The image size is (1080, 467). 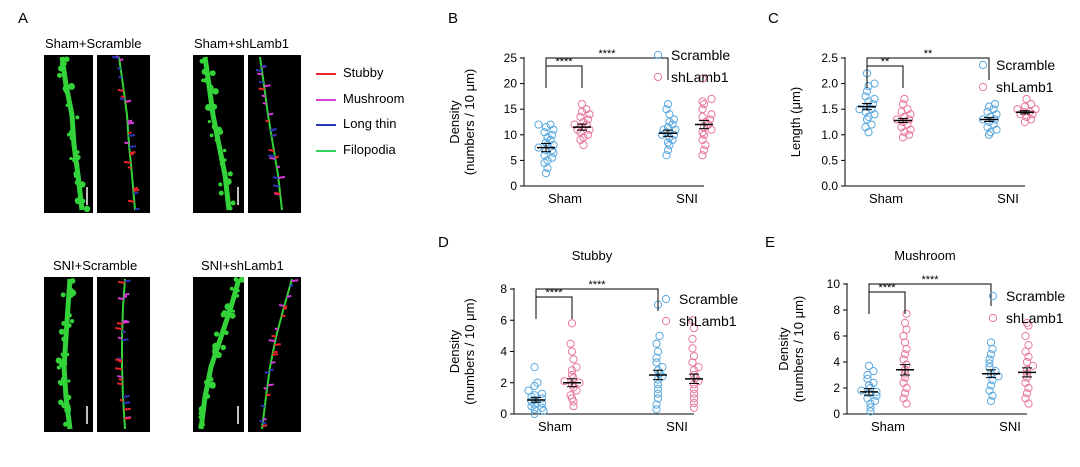 What do you see at coordinates (95, 265) in the screenshot?
I see `image-title-sni-scramble: SNI+Scramble` at bounding box center [95, 265].